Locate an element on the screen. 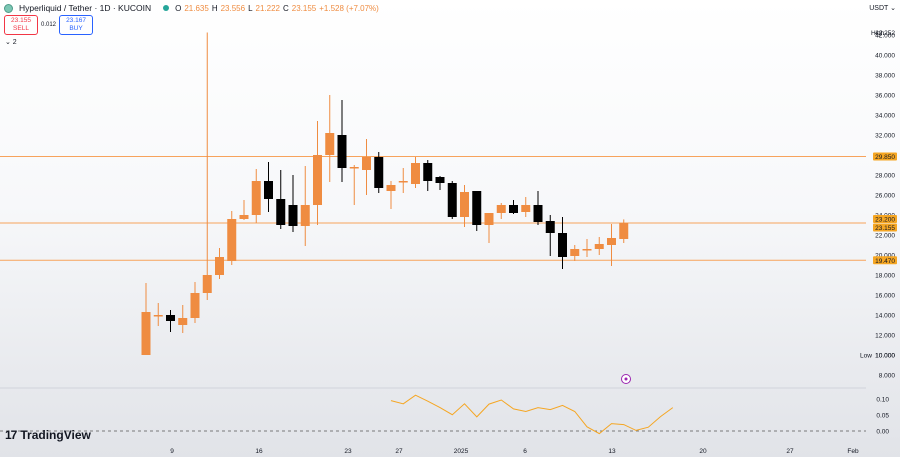  sell-button: 23.155 SELL is located at coordinates (21, 25).